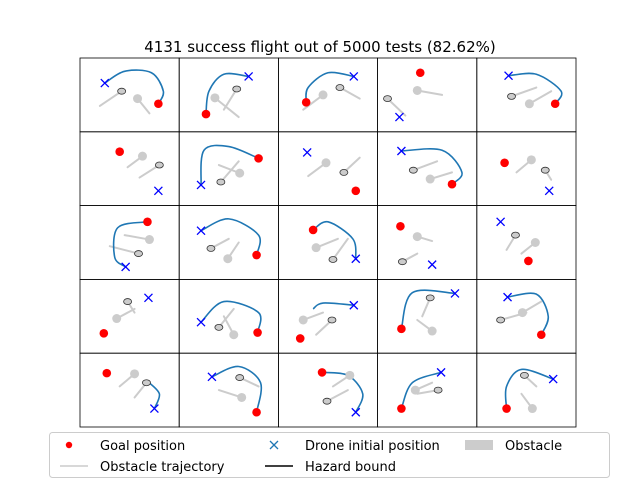 Image resolution: width=640 pixels, height=480 pixels. What do you see at coordinates (479, 445) in the screenshot?
I see `legend-obstacle-symbol` at bounding box center [479, 445].